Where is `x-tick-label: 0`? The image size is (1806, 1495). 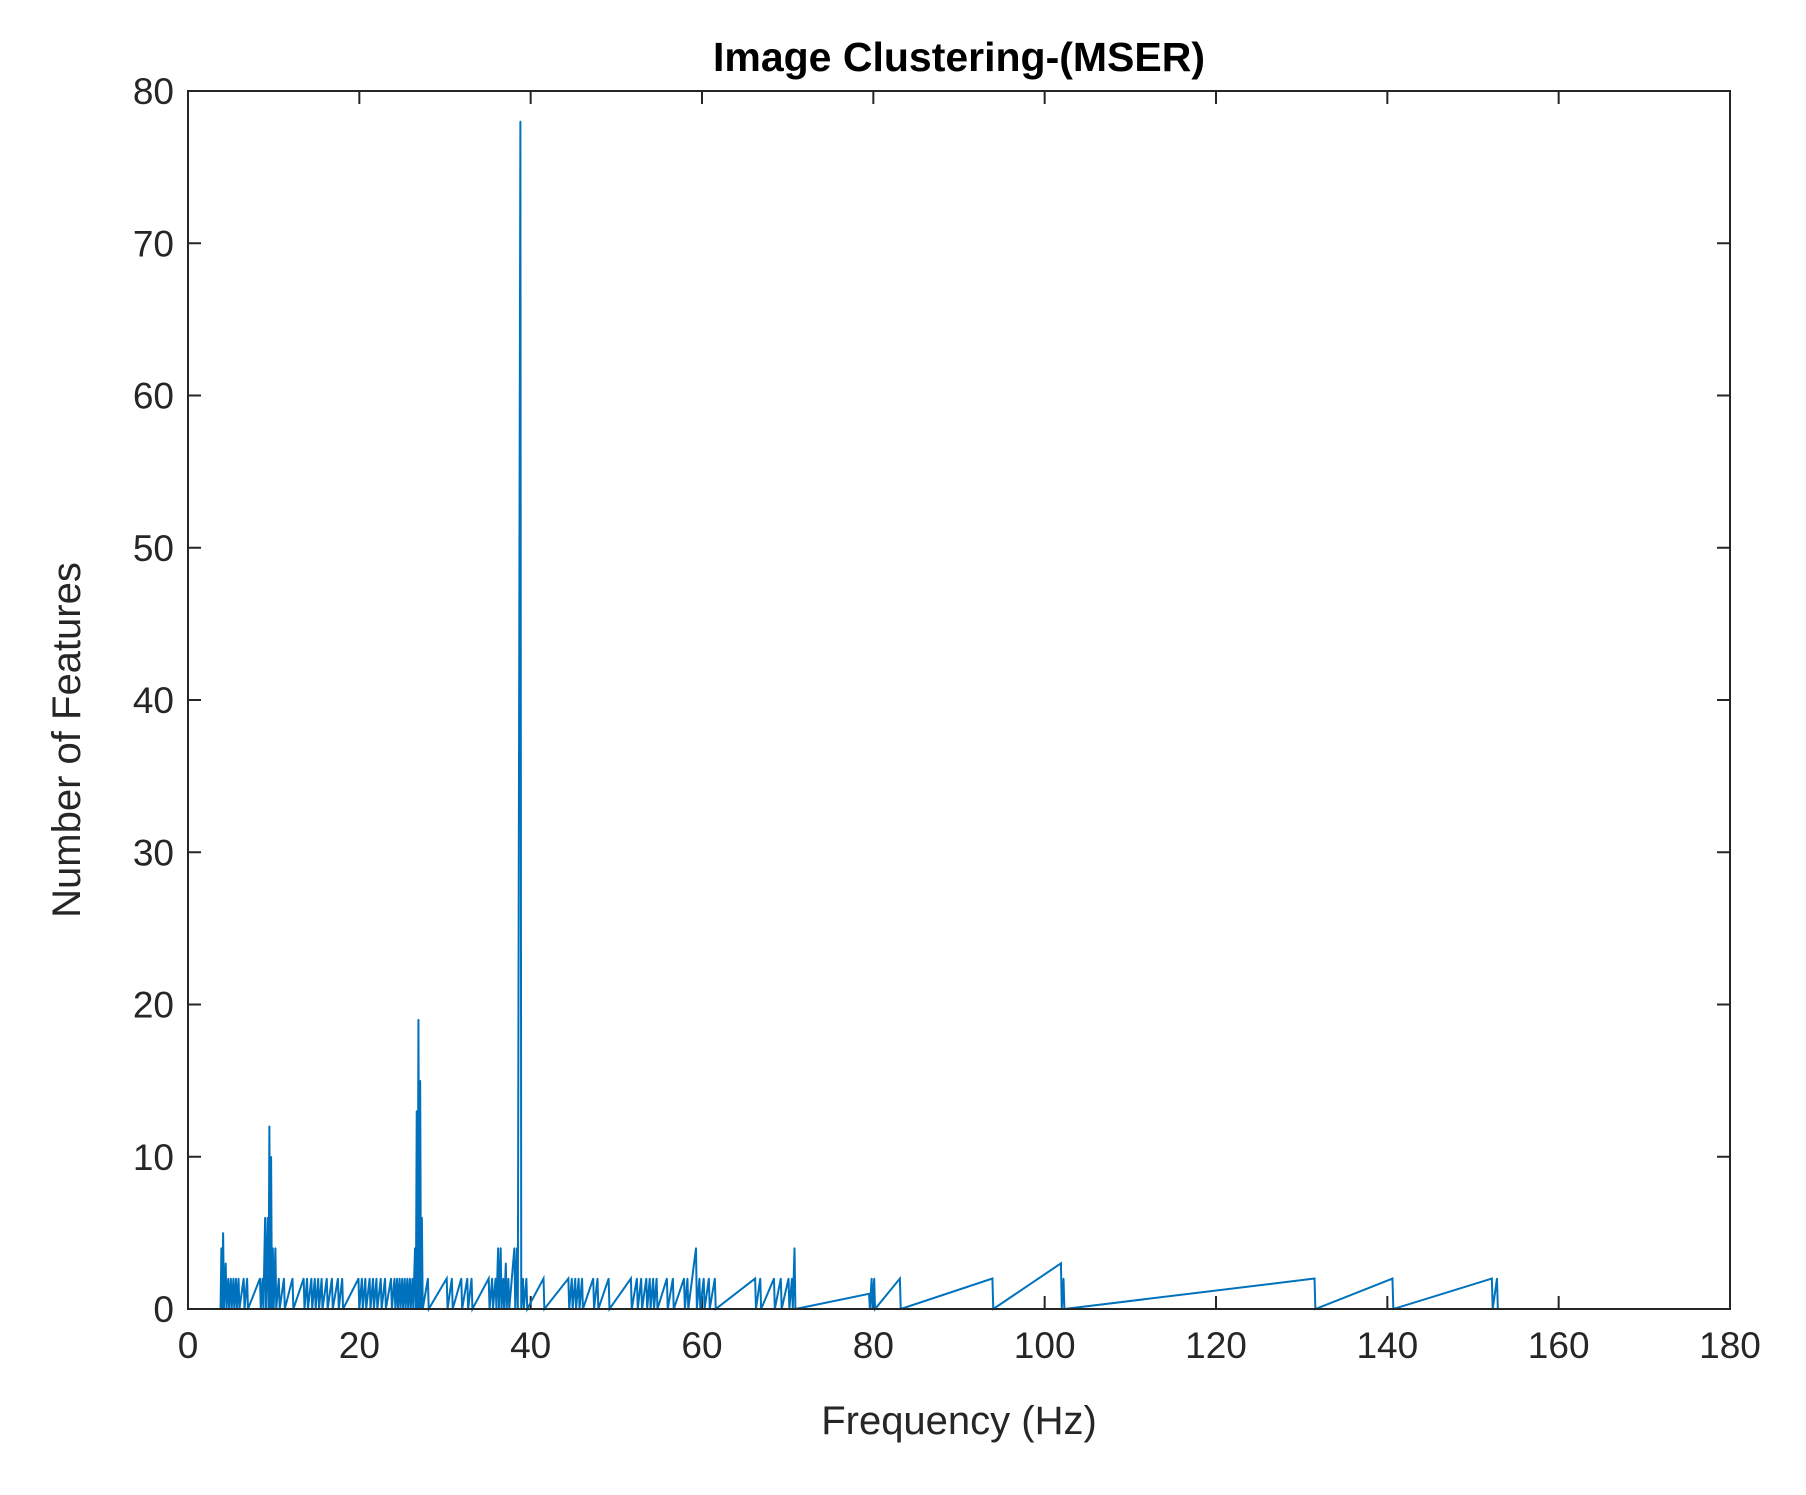
x-tick-label: 0 is located at coordinates (188, 1345).